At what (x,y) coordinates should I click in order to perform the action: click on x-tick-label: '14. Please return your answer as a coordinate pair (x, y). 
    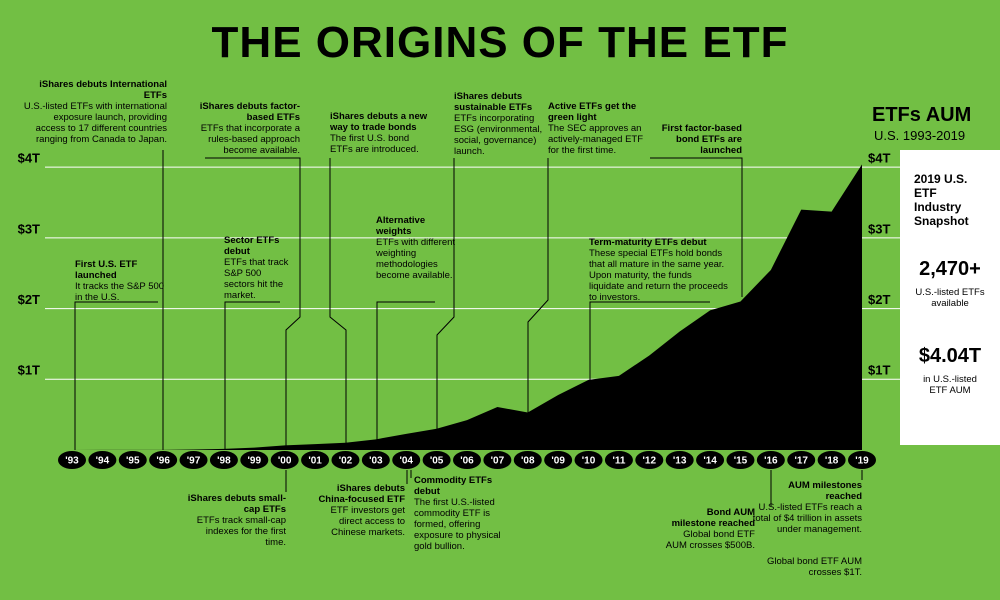
    Looking at the image, I should click on (710, 461).